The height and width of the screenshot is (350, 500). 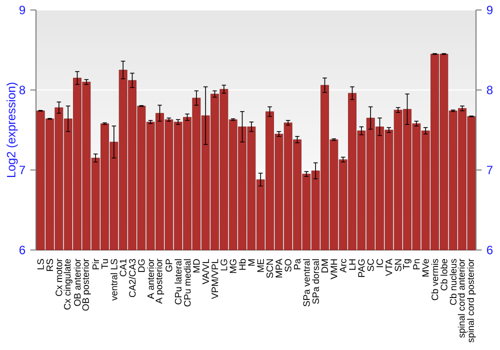 What do you see at coordinates (462, 298) in the screenshot?
I see `x-tick-label: spinal cord anterior` at bounding box center [462, 298].